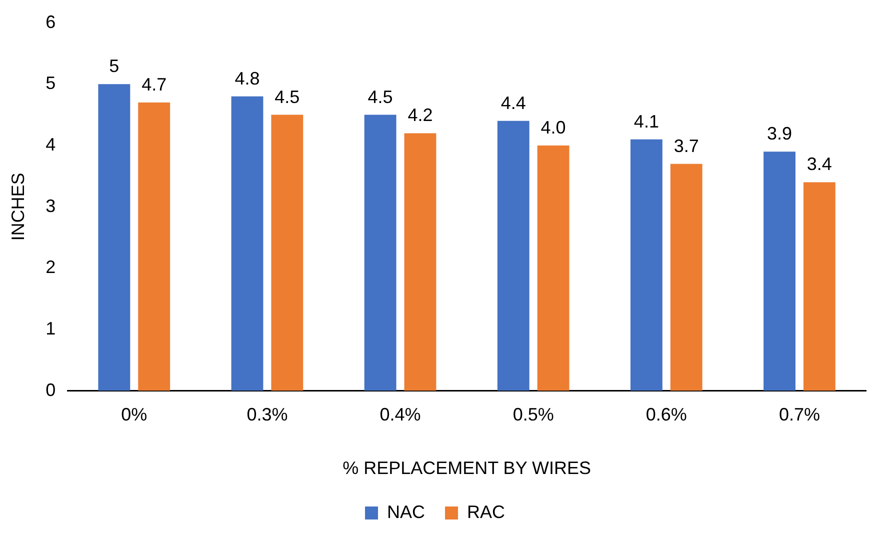 This screenshot has width=874, height=538. Describe the element at coordinates (114, 66) in the screenshot. I see `data-label: 5` at that location.